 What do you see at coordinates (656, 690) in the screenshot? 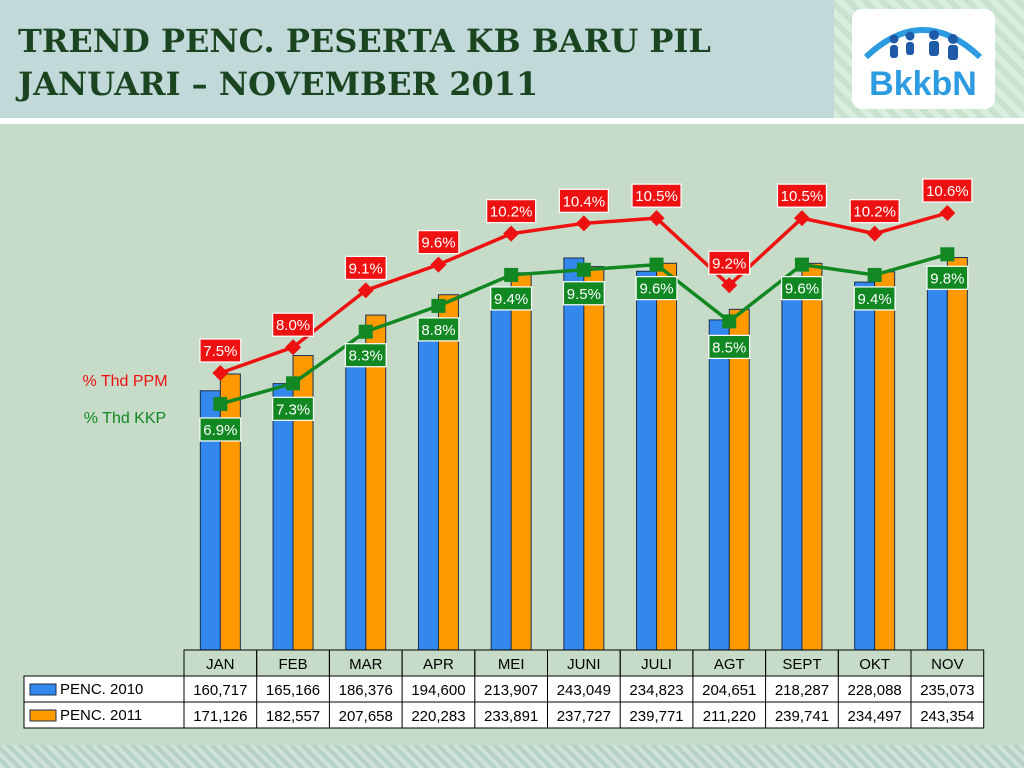
I see `table-cell-2010-juli: 234,823` at bounding box center [656, 690].